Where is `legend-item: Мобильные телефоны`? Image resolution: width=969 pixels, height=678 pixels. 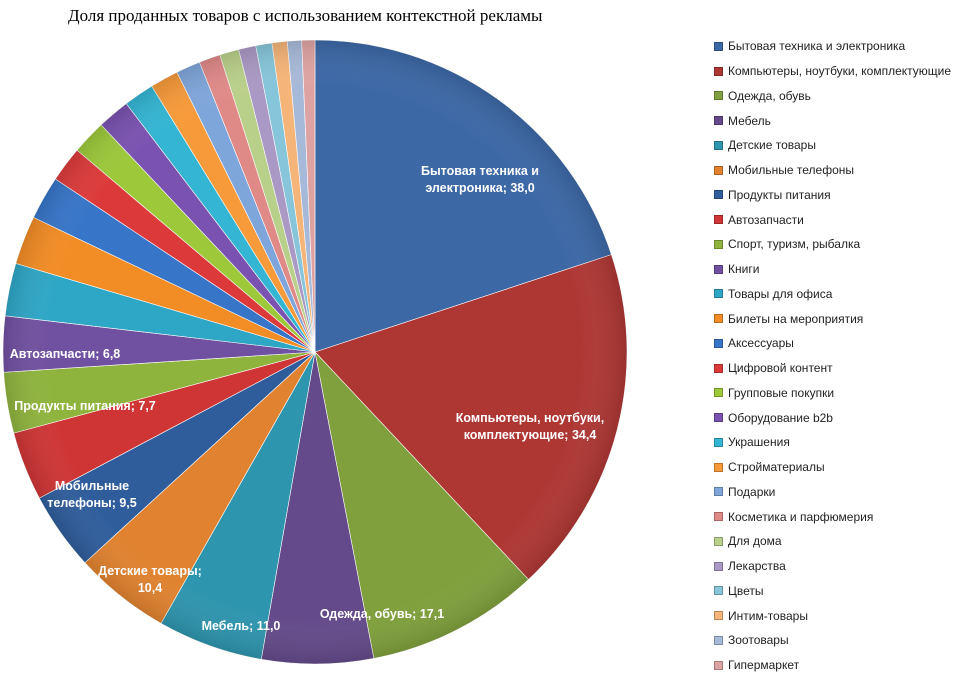 legend-item: Мобильные телефоны is located at coordinates (832, 170).